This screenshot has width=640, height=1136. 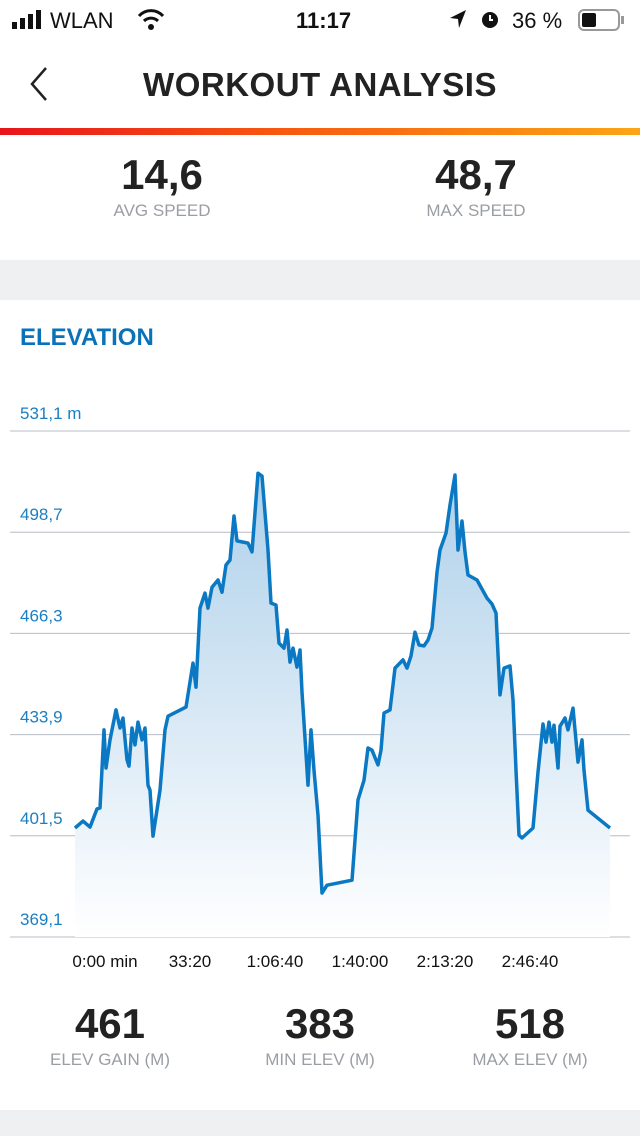 I want to click on location-icon, so click(x=458, y=19).